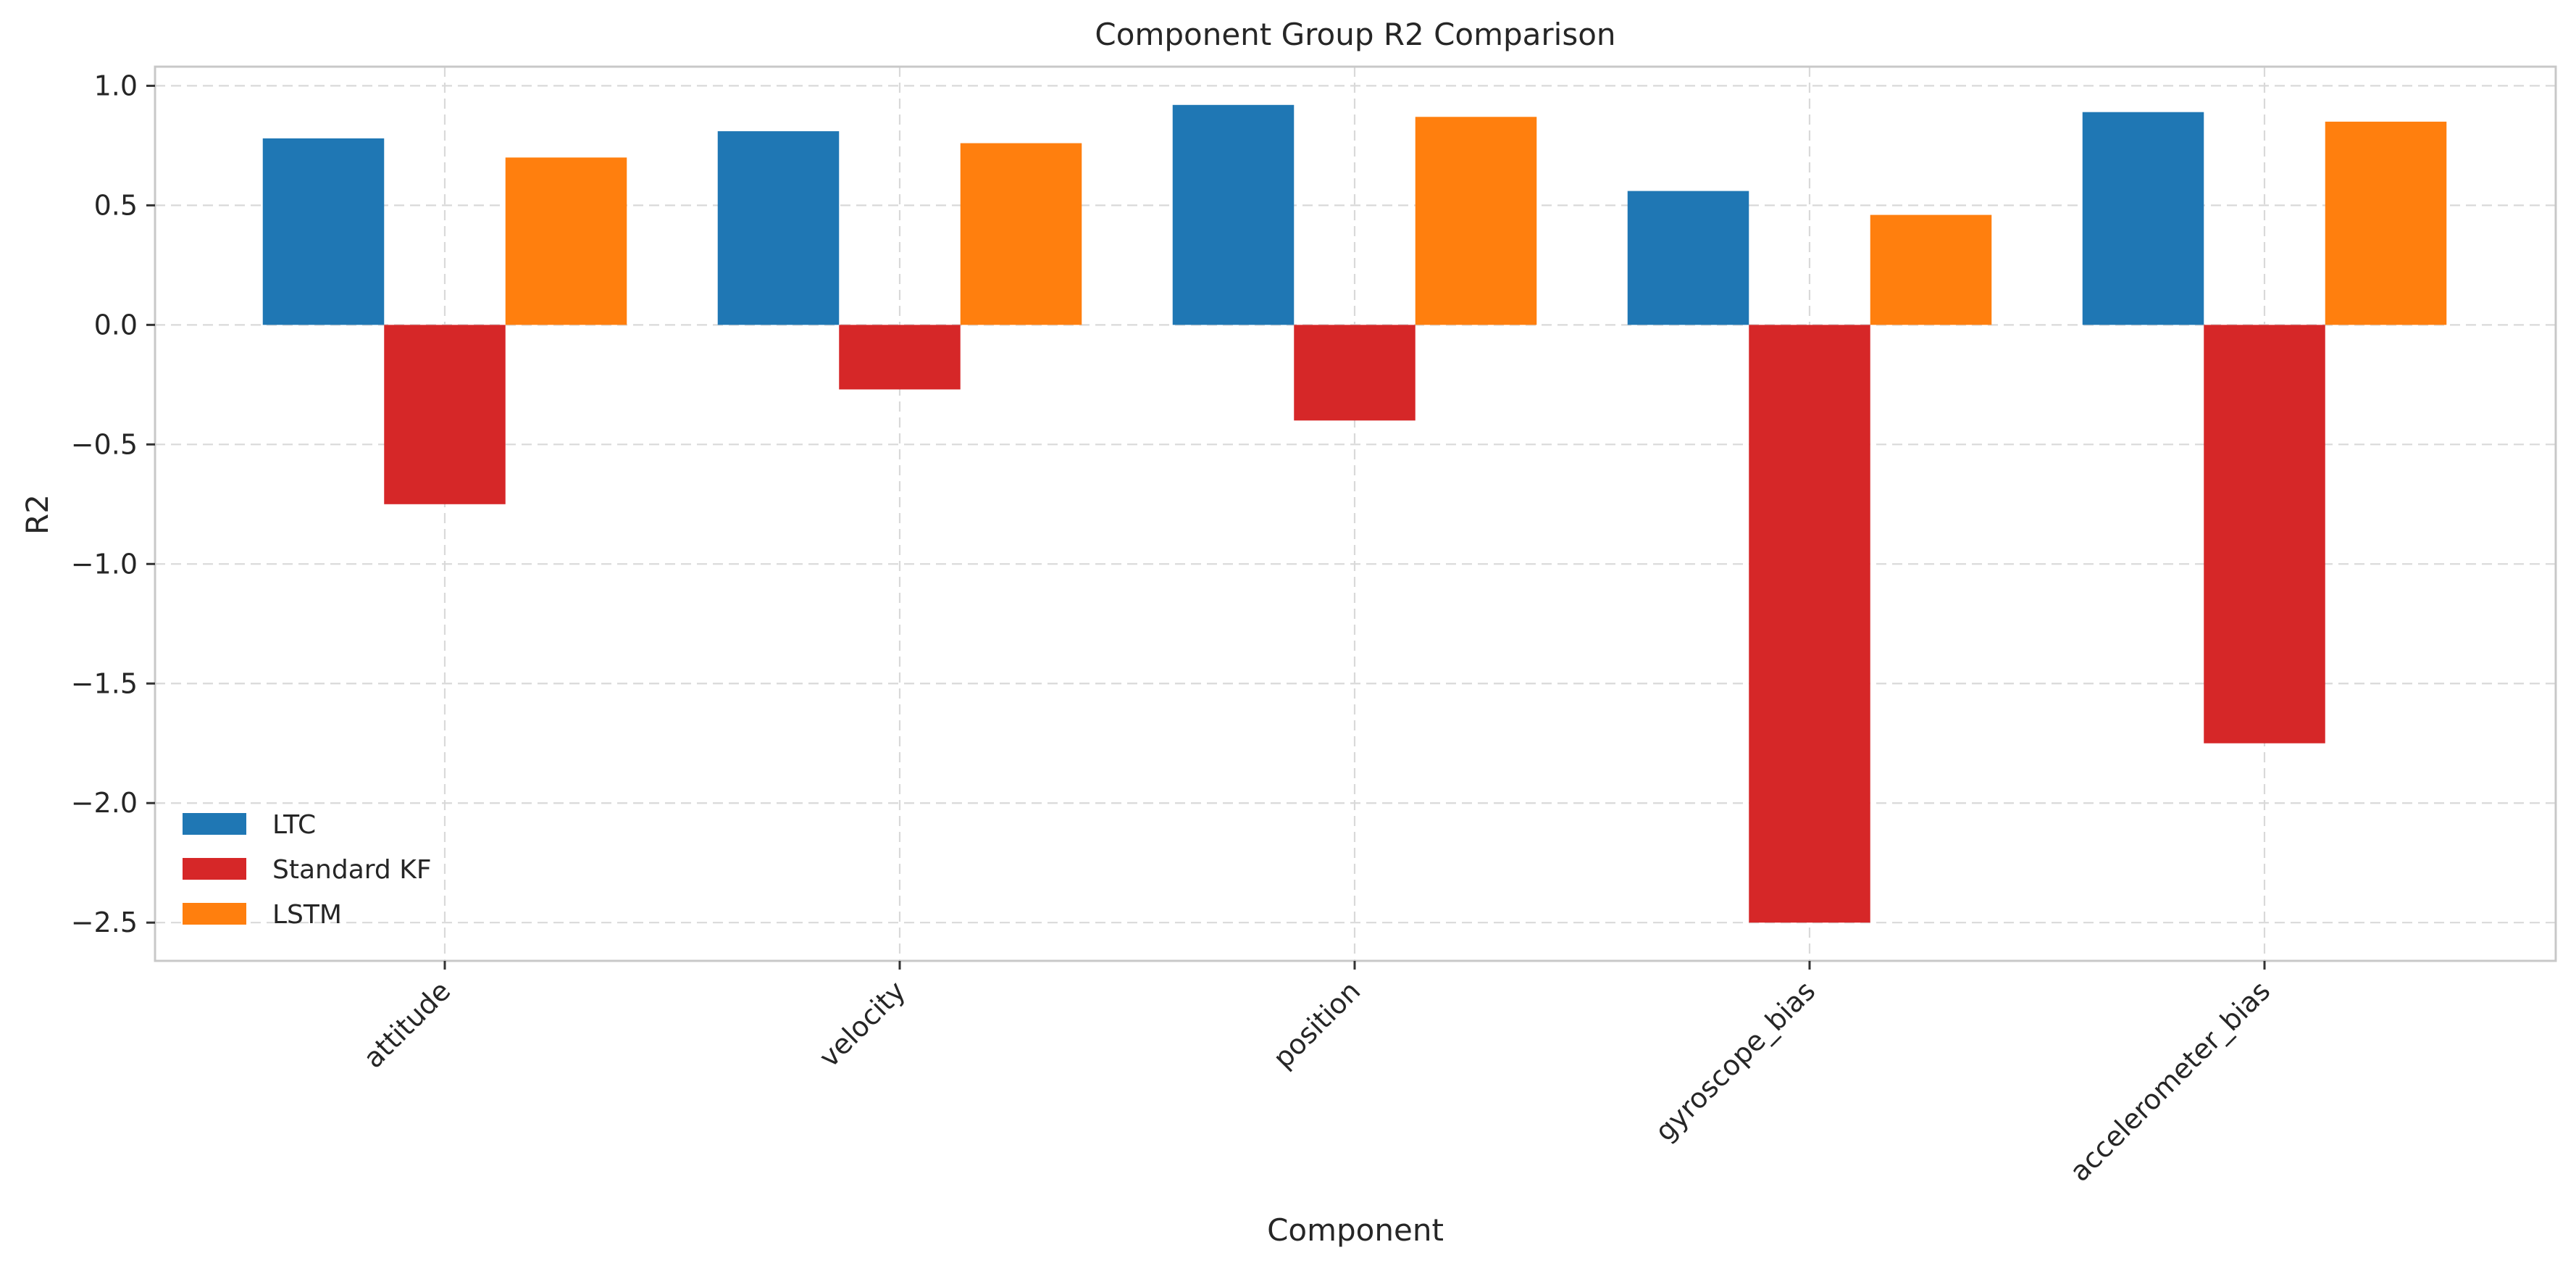  Describe the element at coordinates (778, 228) in the screenshot. I see `bar-ltc-velocity` at that location.